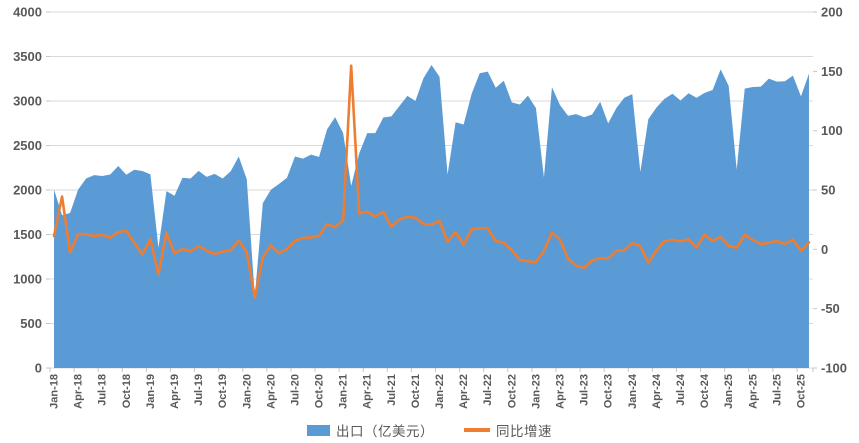 The width and height of the screenshot is (859, 443). Describe the element at coordinates (223, 391) in the screenshot. I see `x-axis-label: Oct-19` at that location.